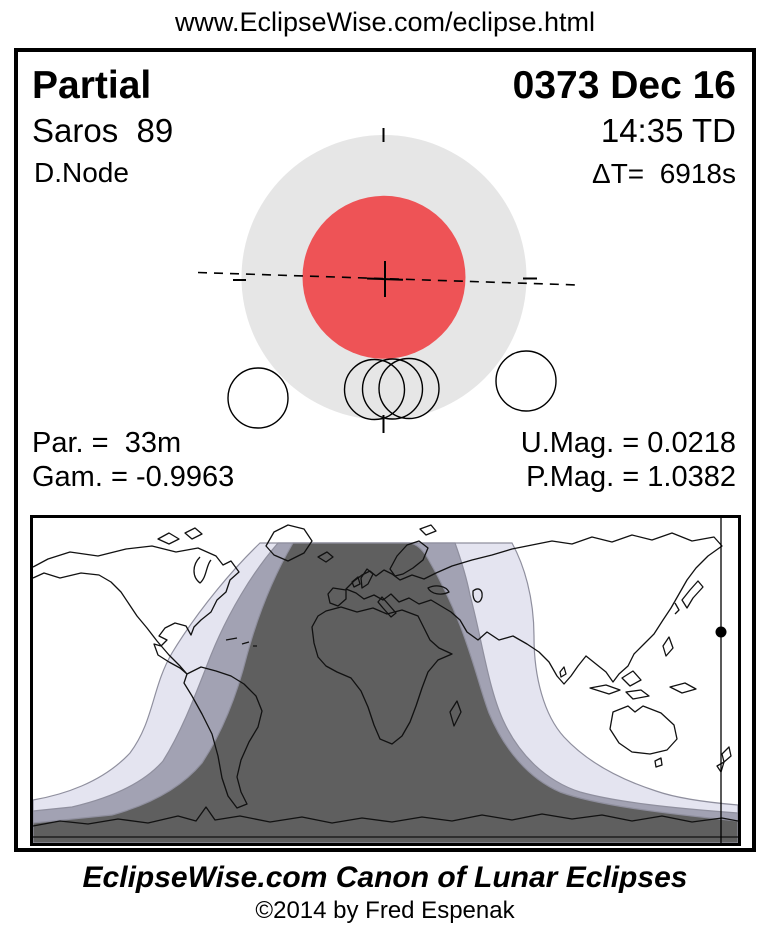 This screenshot has height=940, width=770. Describe the element at coordinates (133, 477) in the screenshot. I see `gam-stat: Gam. = -0.9963` at that location.